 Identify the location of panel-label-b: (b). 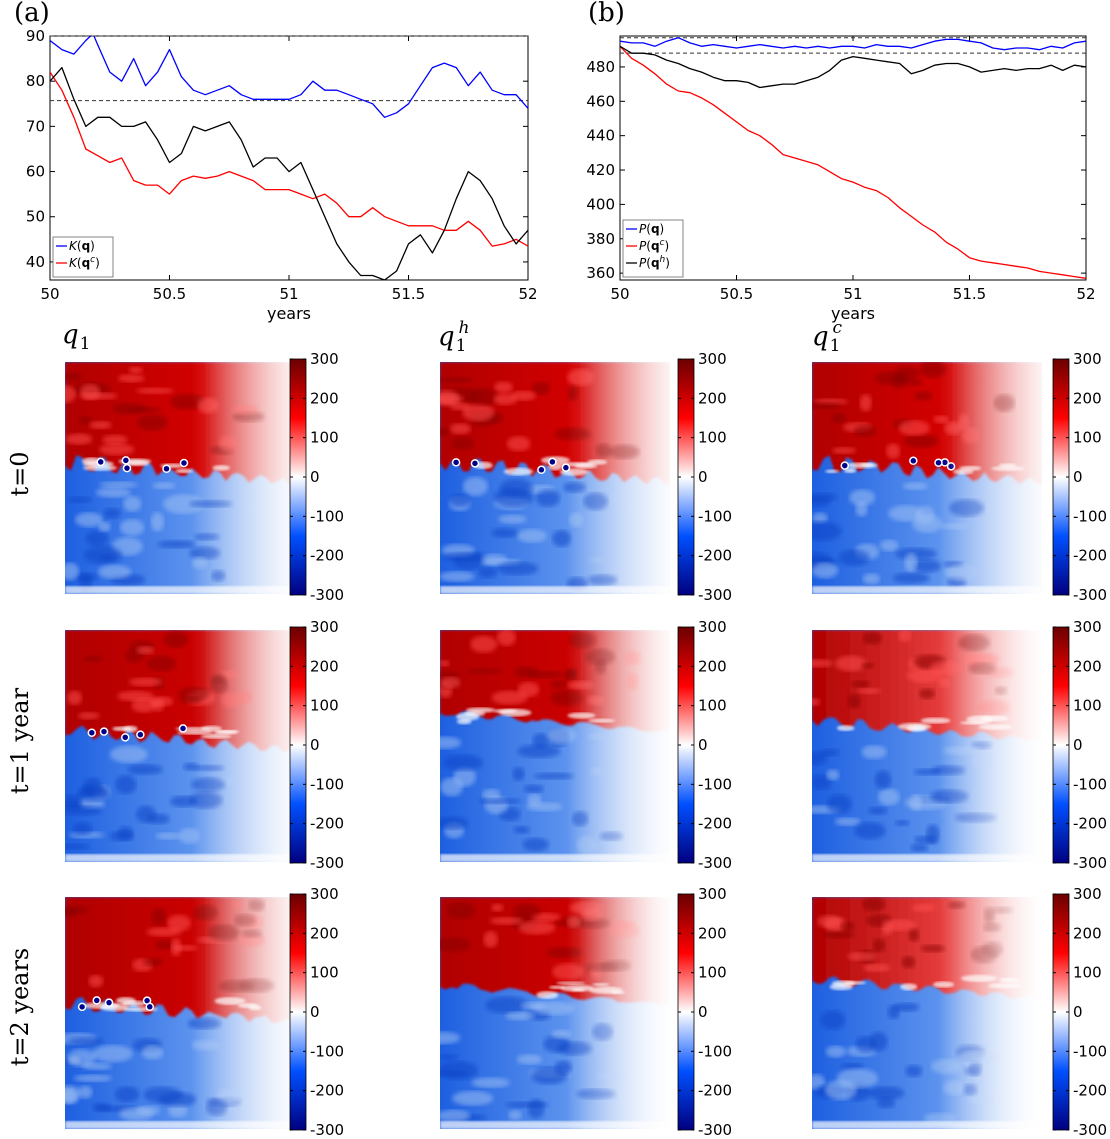
(606, 14).